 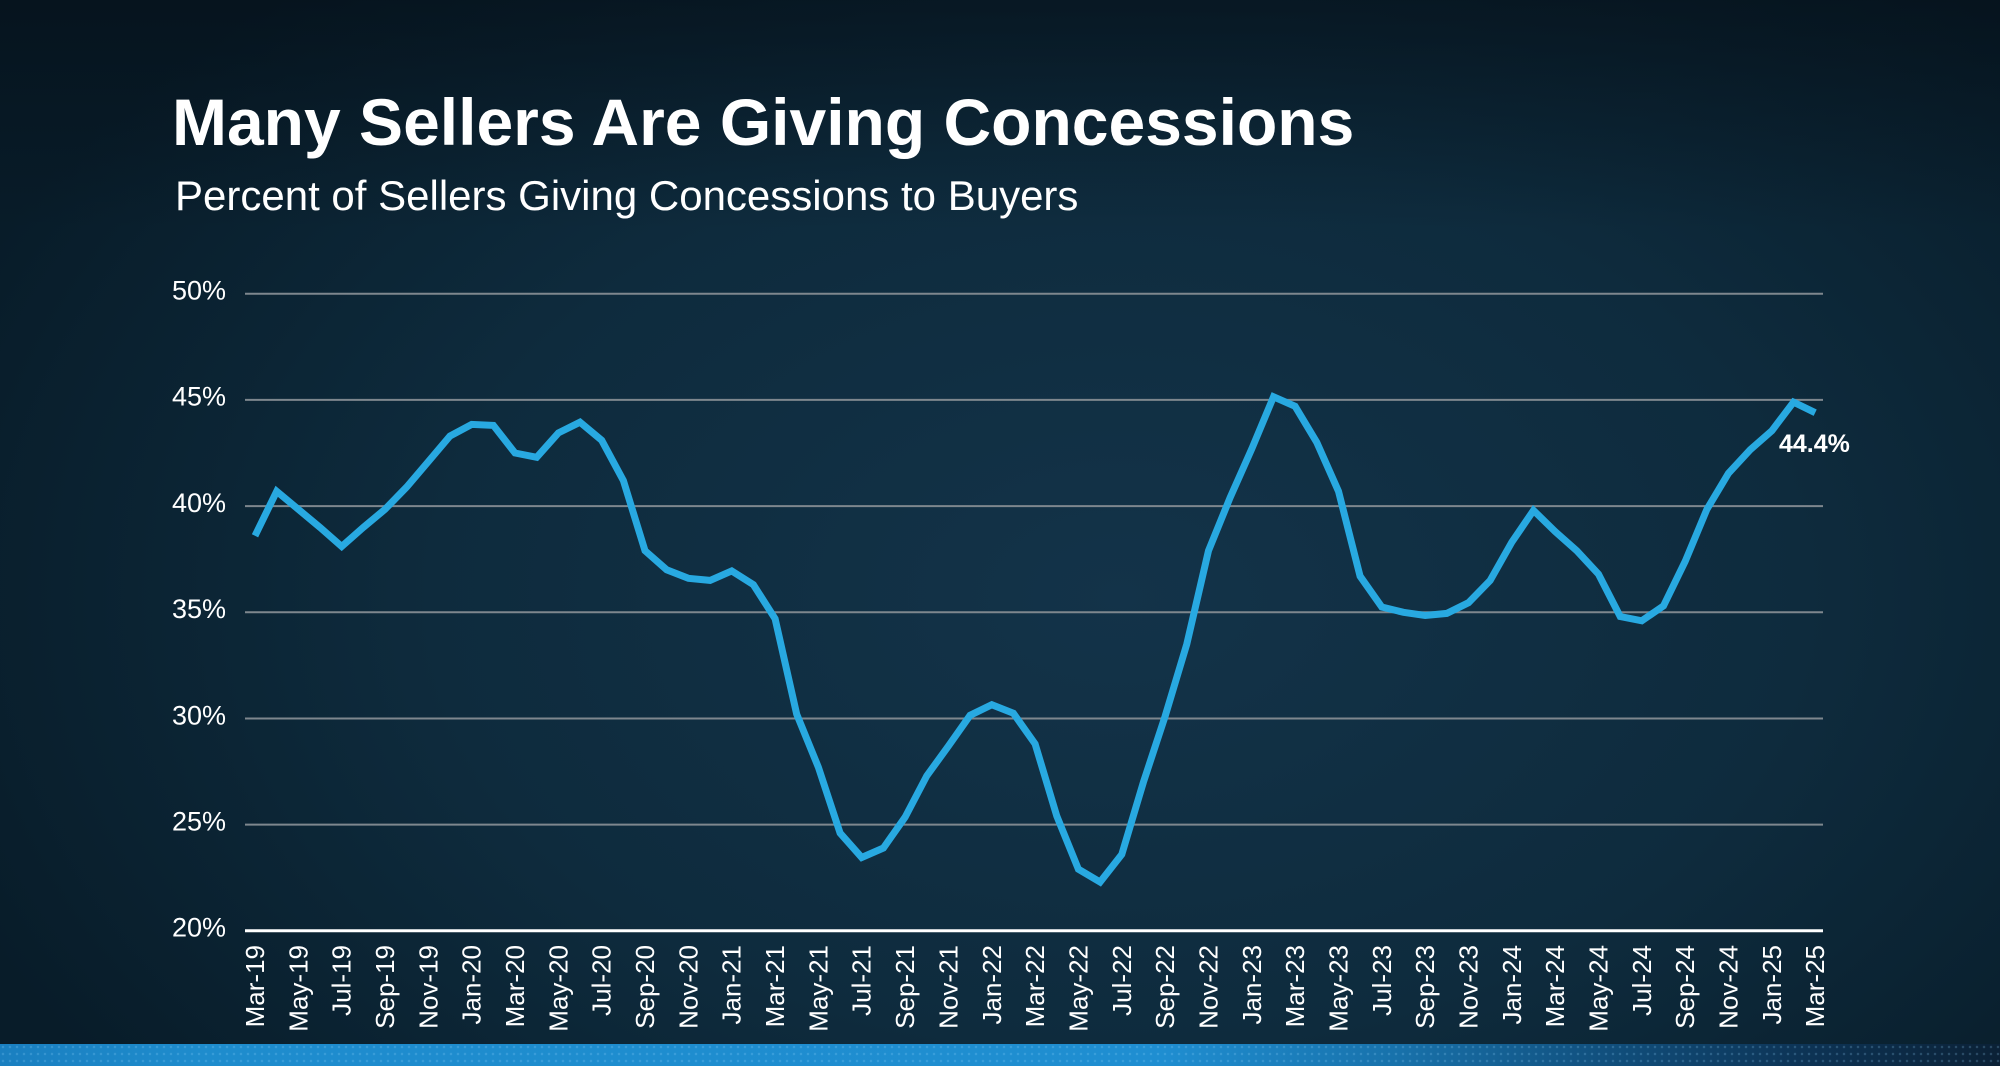 What do you see at coordinates (1555, 986) in the screenshot?
I see `svg-text: Mar-24` at bounding box center [1555, 986].